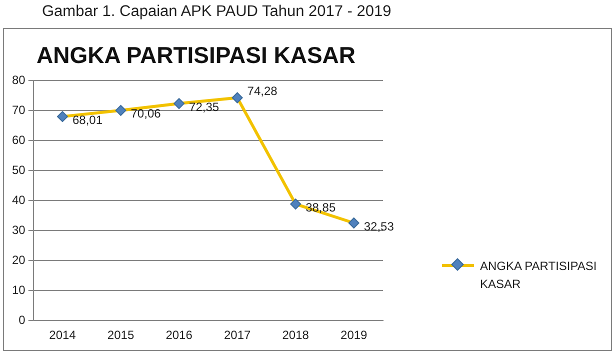  I want to click on data-label: 38,85, so click(321, 207).